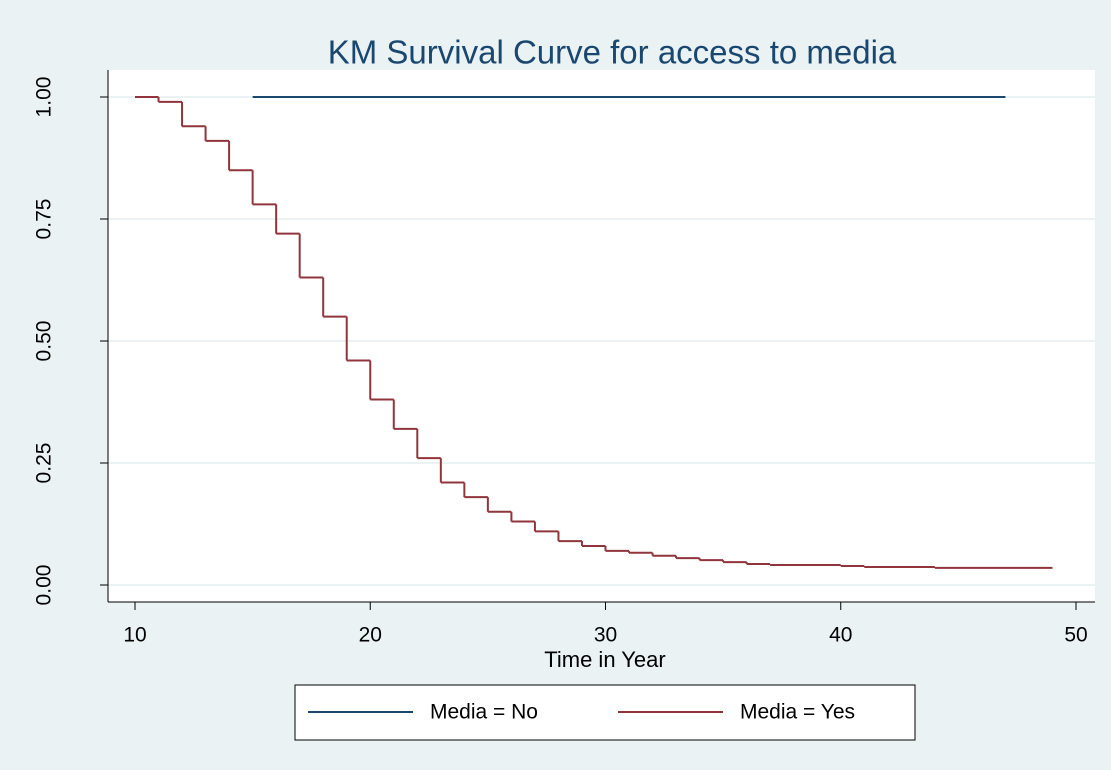 The height and width of the screenshot is (770, 1111). I want to click on legend-label: Media = No, so click(484, 712).